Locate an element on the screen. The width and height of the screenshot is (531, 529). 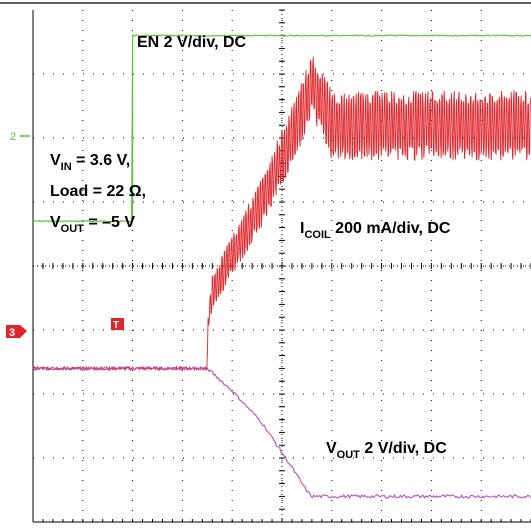
trigger-marker: T is located at coordinates (117, 324).